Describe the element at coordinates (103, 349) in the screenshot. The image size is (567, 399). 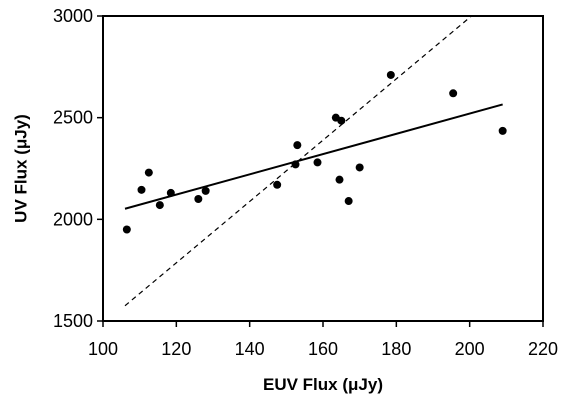
I see `x-tick-label: 100` at that location.